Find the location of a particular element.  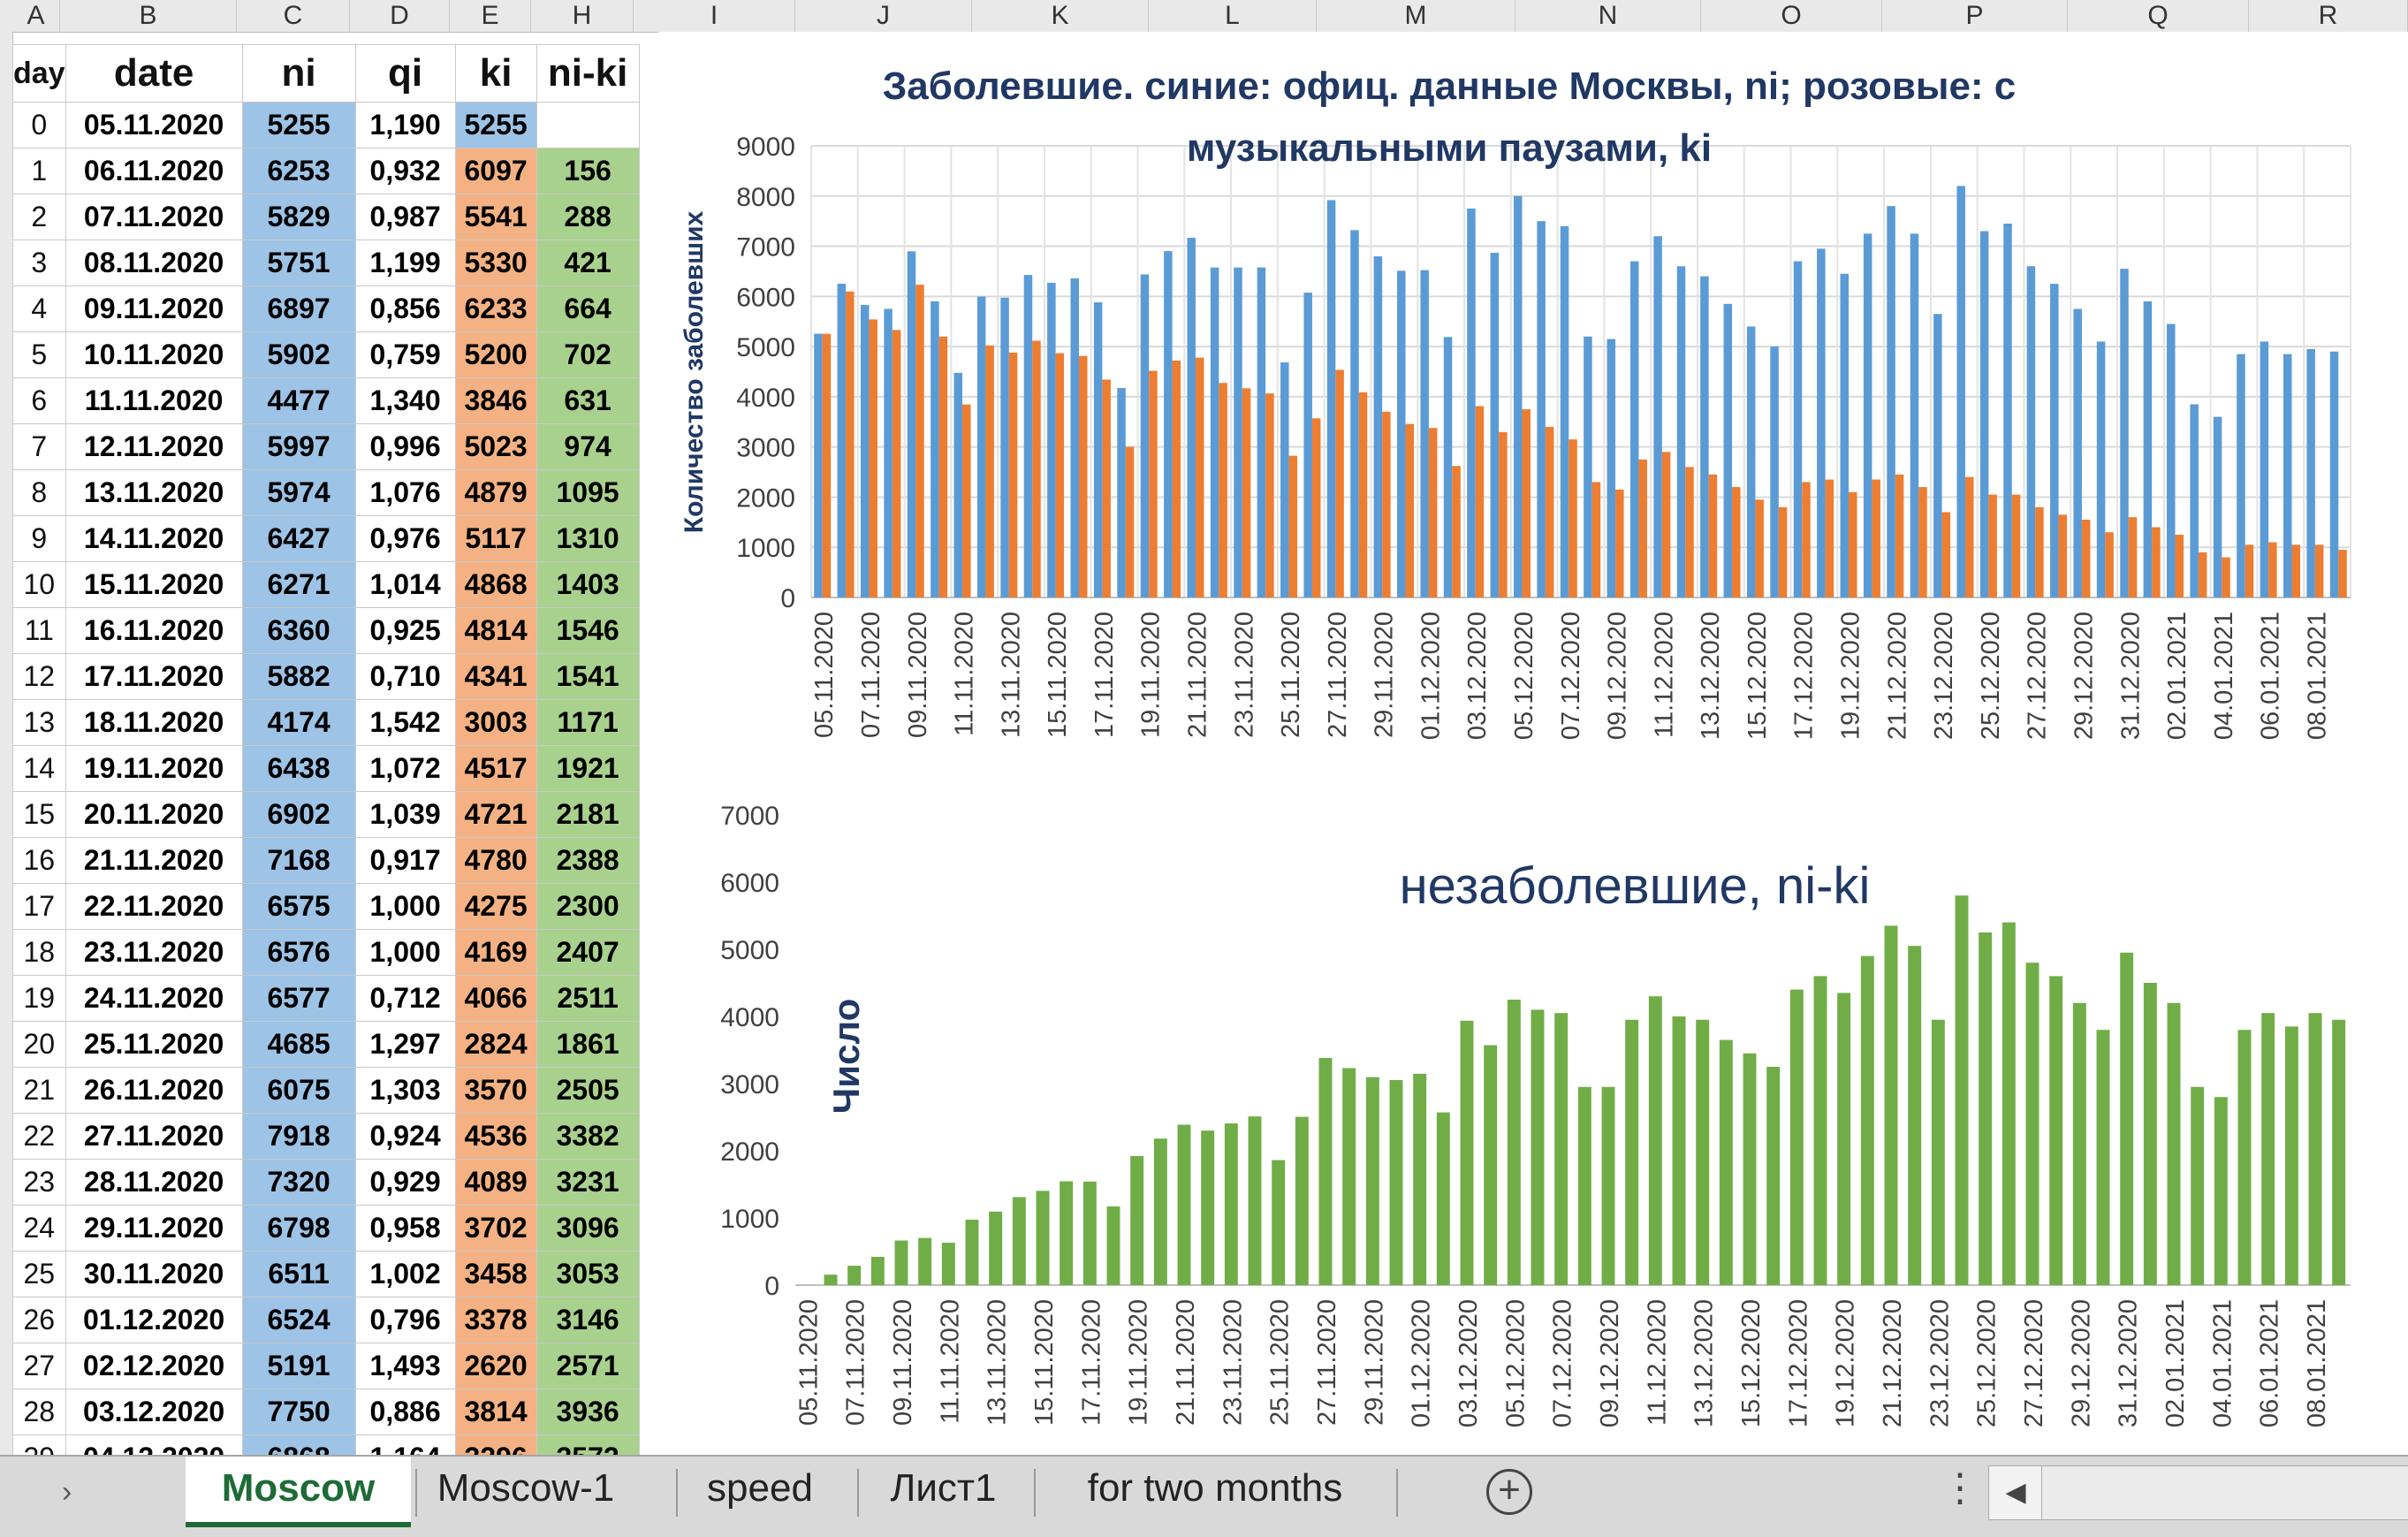

sheet-tab-4: Лист1 is located at coordinates (943, 1488).